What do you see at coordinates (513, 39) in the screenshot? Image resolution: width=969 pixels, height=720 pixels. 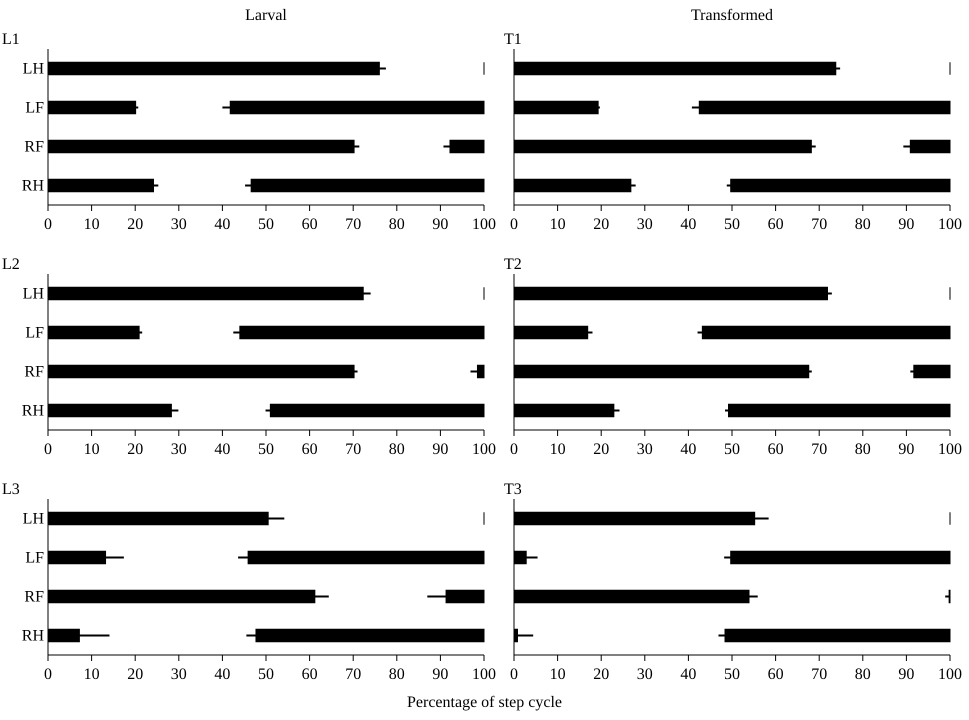 I see `chart-subtitle: T1` at bounding box center [513, 39].